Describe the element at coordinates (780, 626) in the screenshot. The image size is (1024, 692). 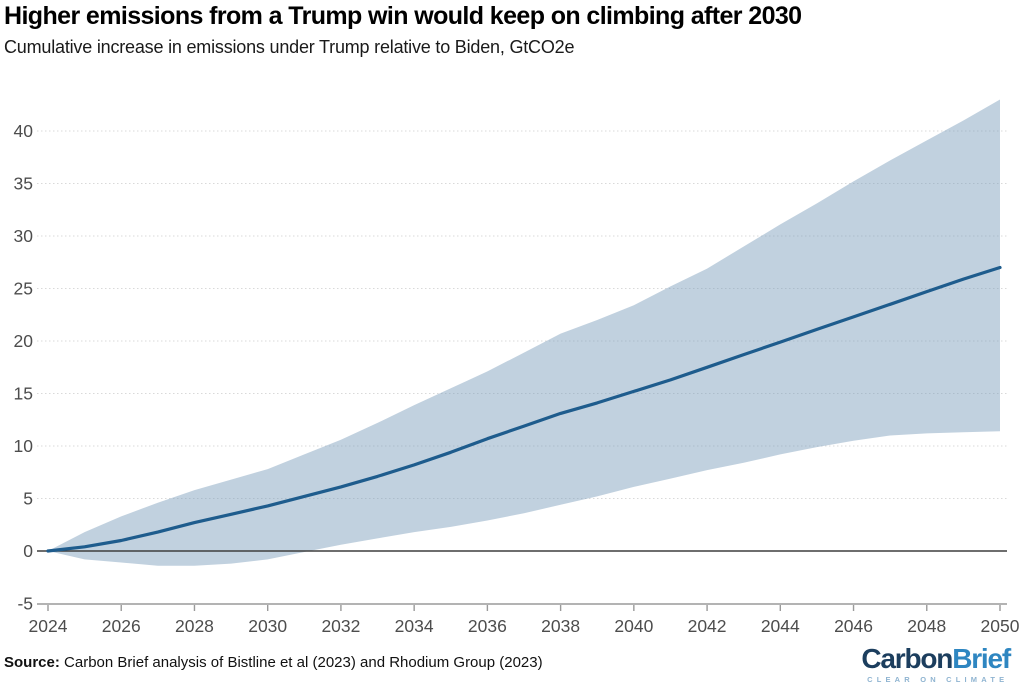
I see `x-tick-label: 2044` at that location.